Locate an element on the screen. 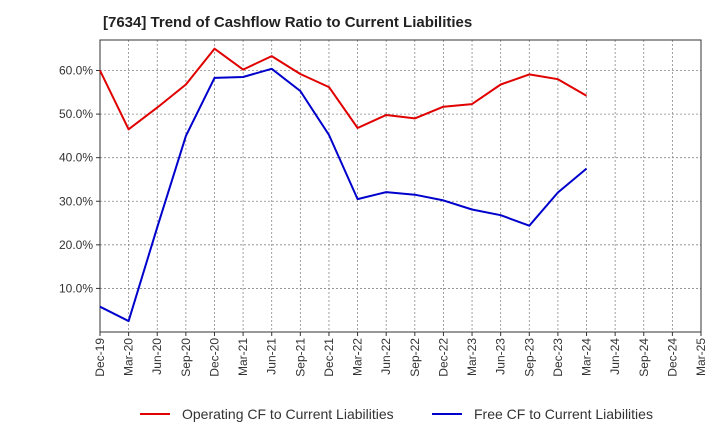  x-tick-label: Dec-20 is located at coordinates (214, 357).